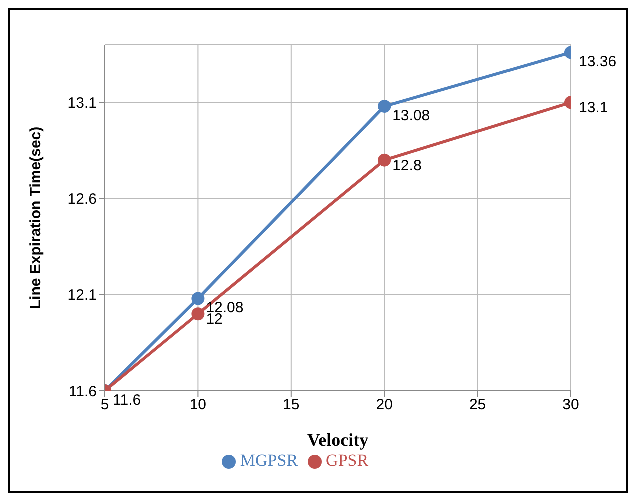 This screenshot has width=638, height=503. Describe the element at coordinates (291, 405) in the screenshot. I see `x-tick-label: 15` at that location.